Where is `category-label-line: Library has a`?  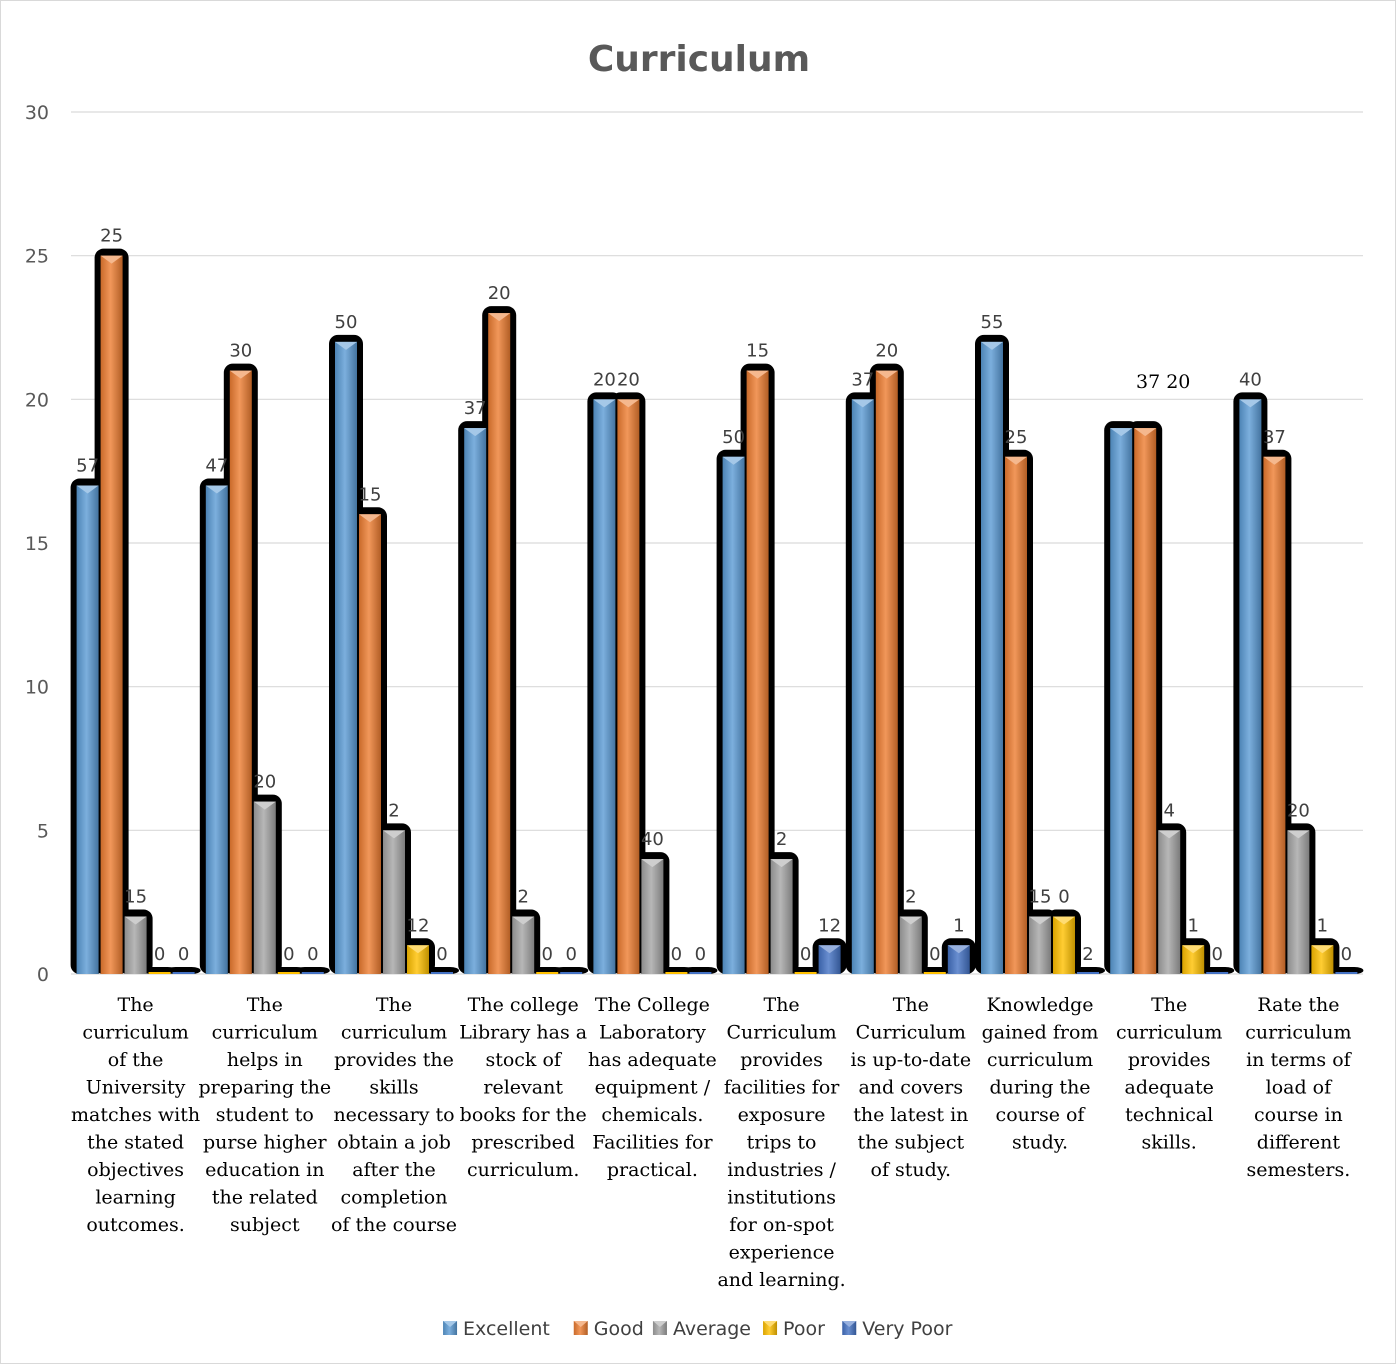 category-label-line: Library has a is located at coordinates (523, 1033).